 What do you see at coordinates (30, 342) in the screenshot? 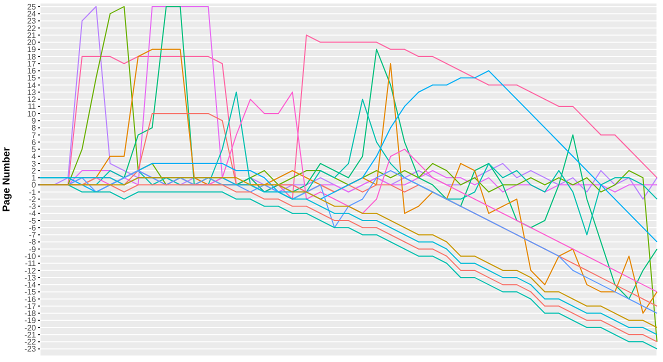
I see `y-tick-label: -22` at bounding box center [30, 342].